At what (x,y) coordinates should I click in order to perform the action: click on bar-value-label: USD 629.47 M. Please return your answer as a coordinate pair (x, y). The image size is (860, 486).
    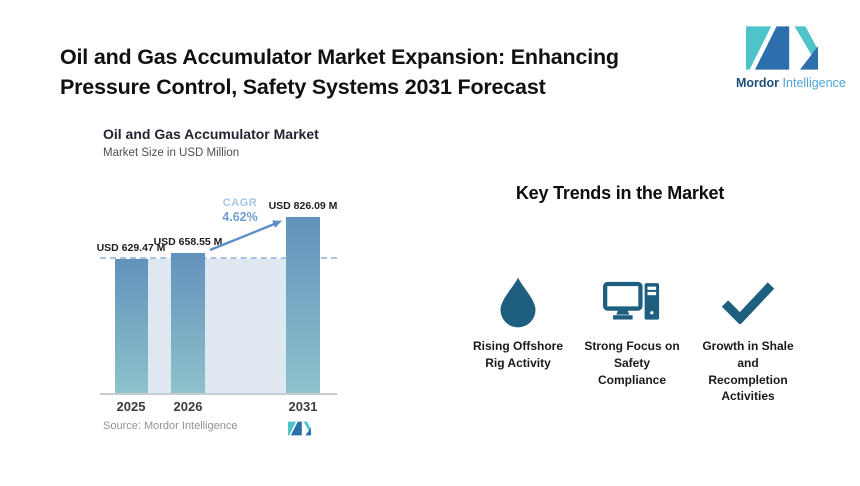
    Looking at the image, I should click on (131, 248).